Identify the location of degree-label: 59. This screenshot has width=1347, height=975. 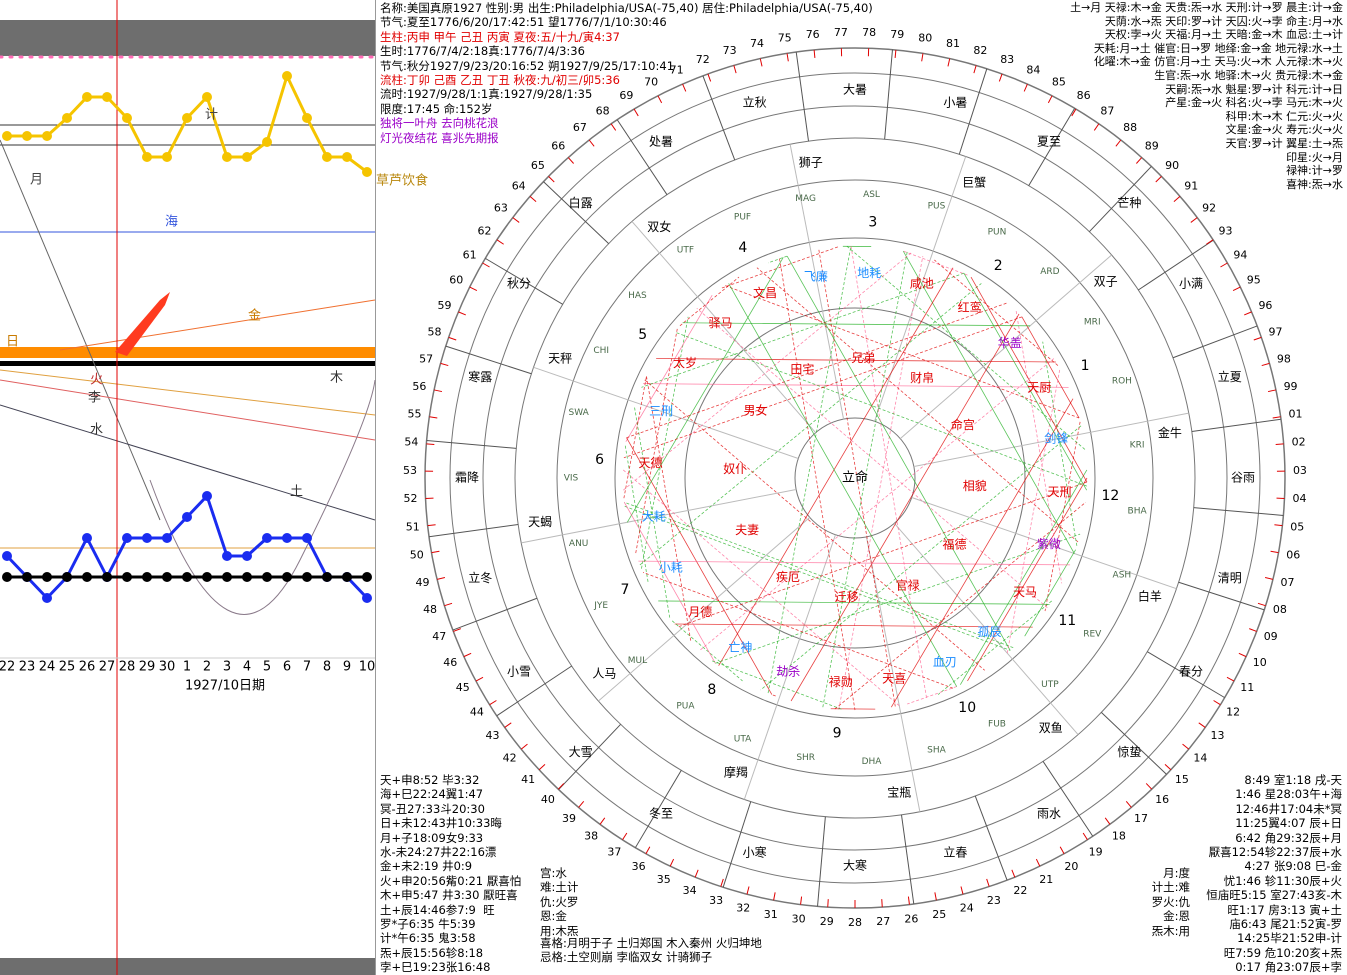
(445, 305).